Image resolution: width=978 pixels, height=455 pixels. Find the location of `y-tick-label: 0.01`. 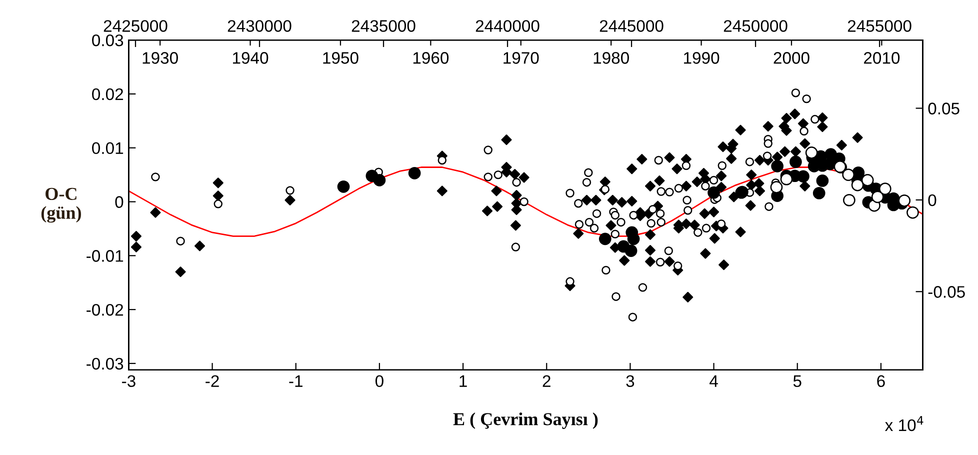

y-tick-label: 0.01 is located at coordinates (108, 148).